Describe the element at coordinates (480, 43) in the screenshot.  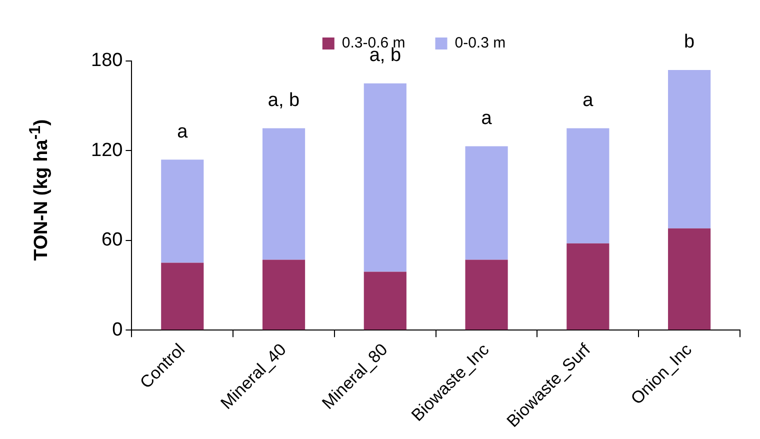
I see `legend-label: 0-0.3 m` at that location.